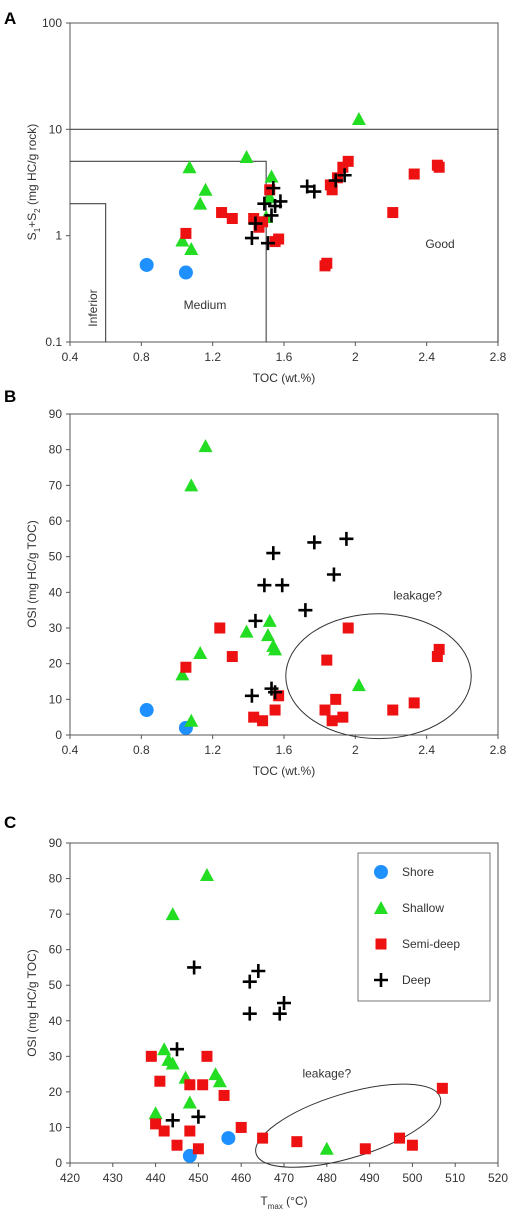 This screenshot has width=512, height=1225. Describe the element at coordinates (431, 944) in the screenshot. I see `legend-label-semi-deep: Semi-deep` at that location.